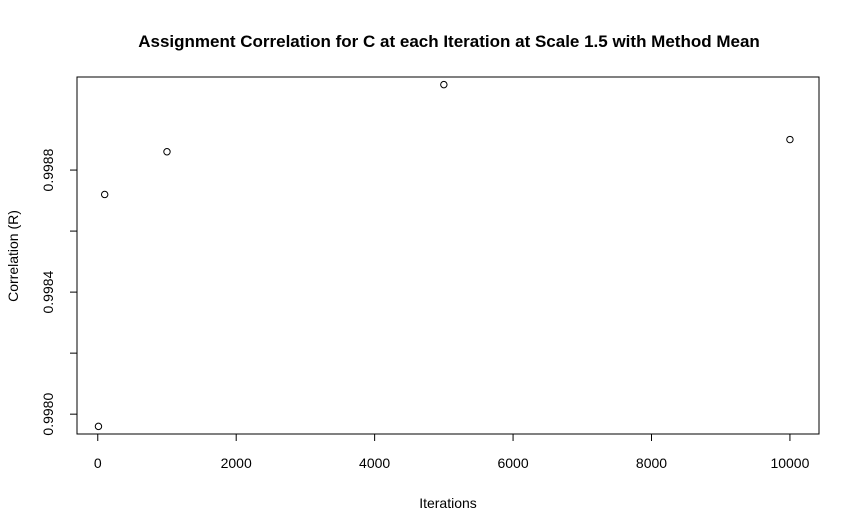  I want to click on y-axis-ticks: 0.9980 0.9984 0.9988, so click(58, 292).